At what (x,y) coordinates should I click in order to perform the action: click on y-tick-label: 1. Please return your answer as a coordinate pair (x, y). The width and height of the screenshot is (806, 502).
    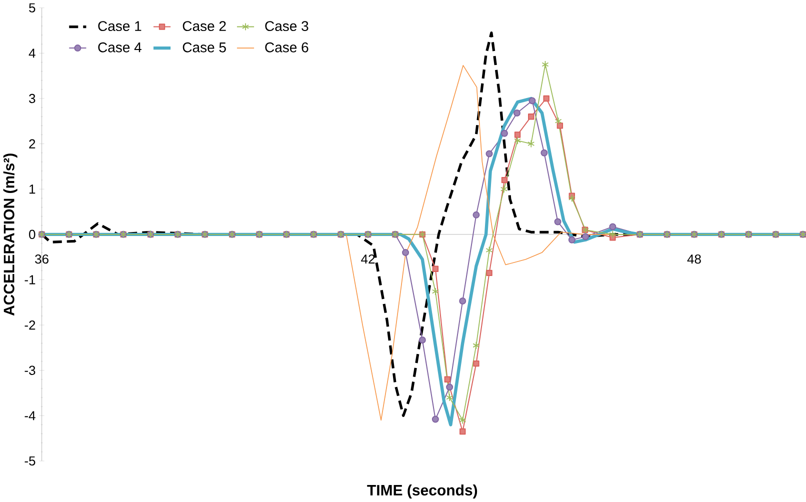
    Looking at the image, I should click on (33, 189).